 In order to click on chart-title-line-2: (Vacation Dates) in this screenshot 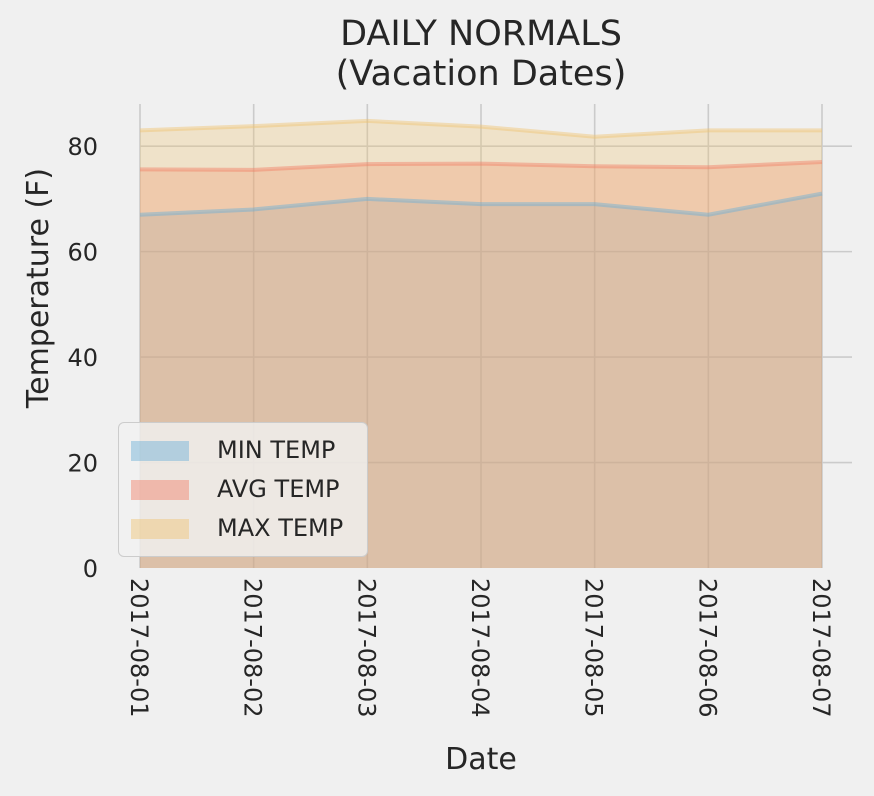, I will do `click(481, 74)`.